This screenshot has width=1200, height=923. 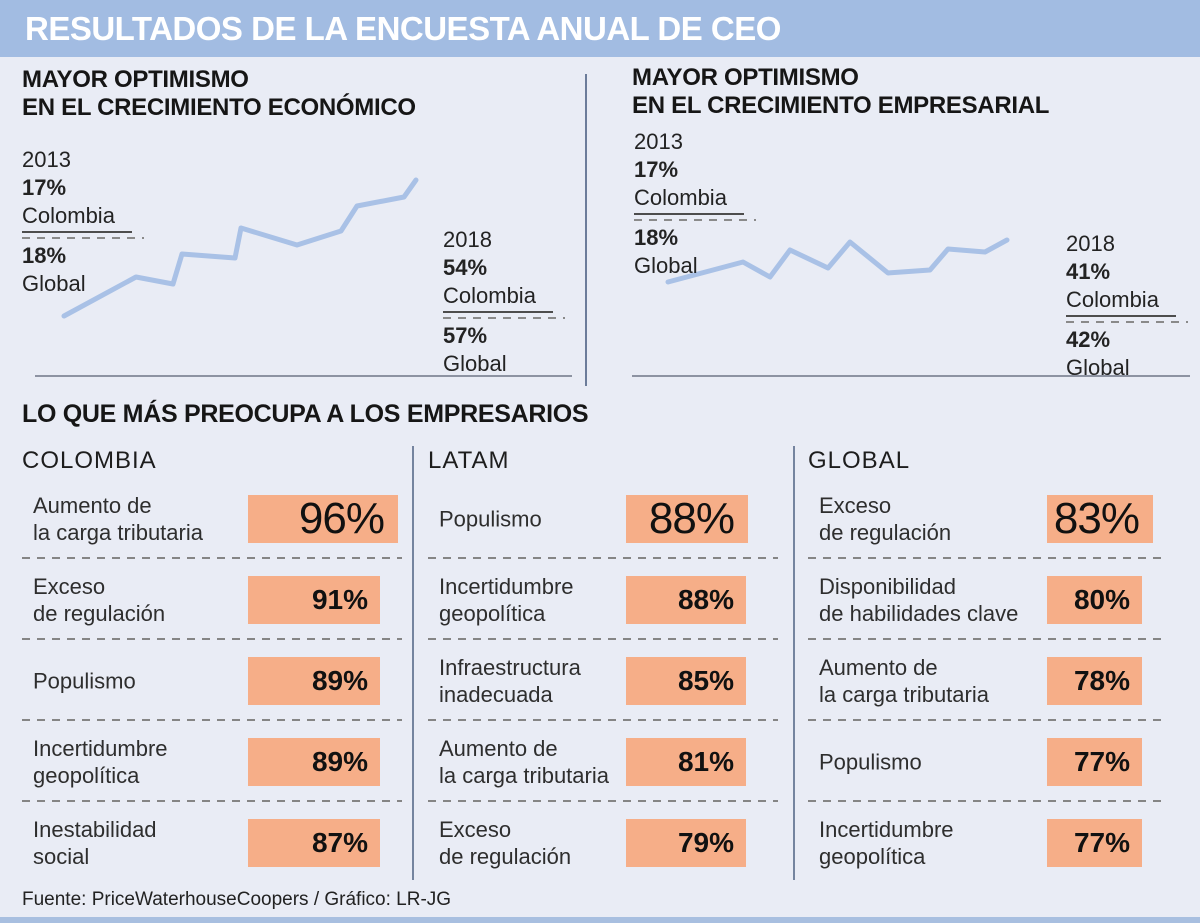 I want to click on concern-row: Aumento de la carga tributaria 78%, so click(x=984, y=680).